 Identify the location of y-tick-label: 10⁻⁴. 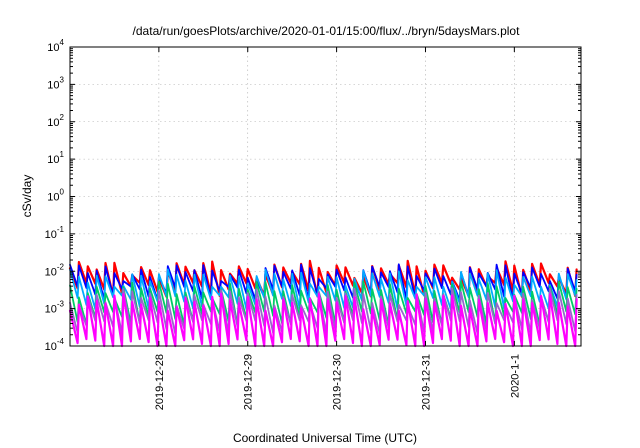
(55, 345).